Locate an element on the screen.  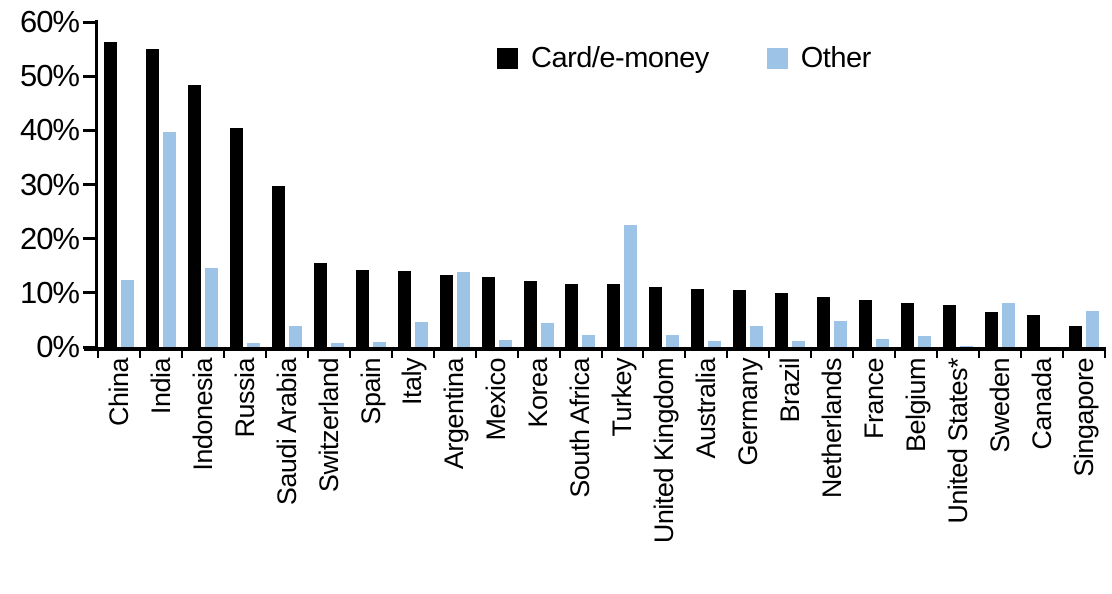
bar-group-switzerland is located at coordinates (329, 184).